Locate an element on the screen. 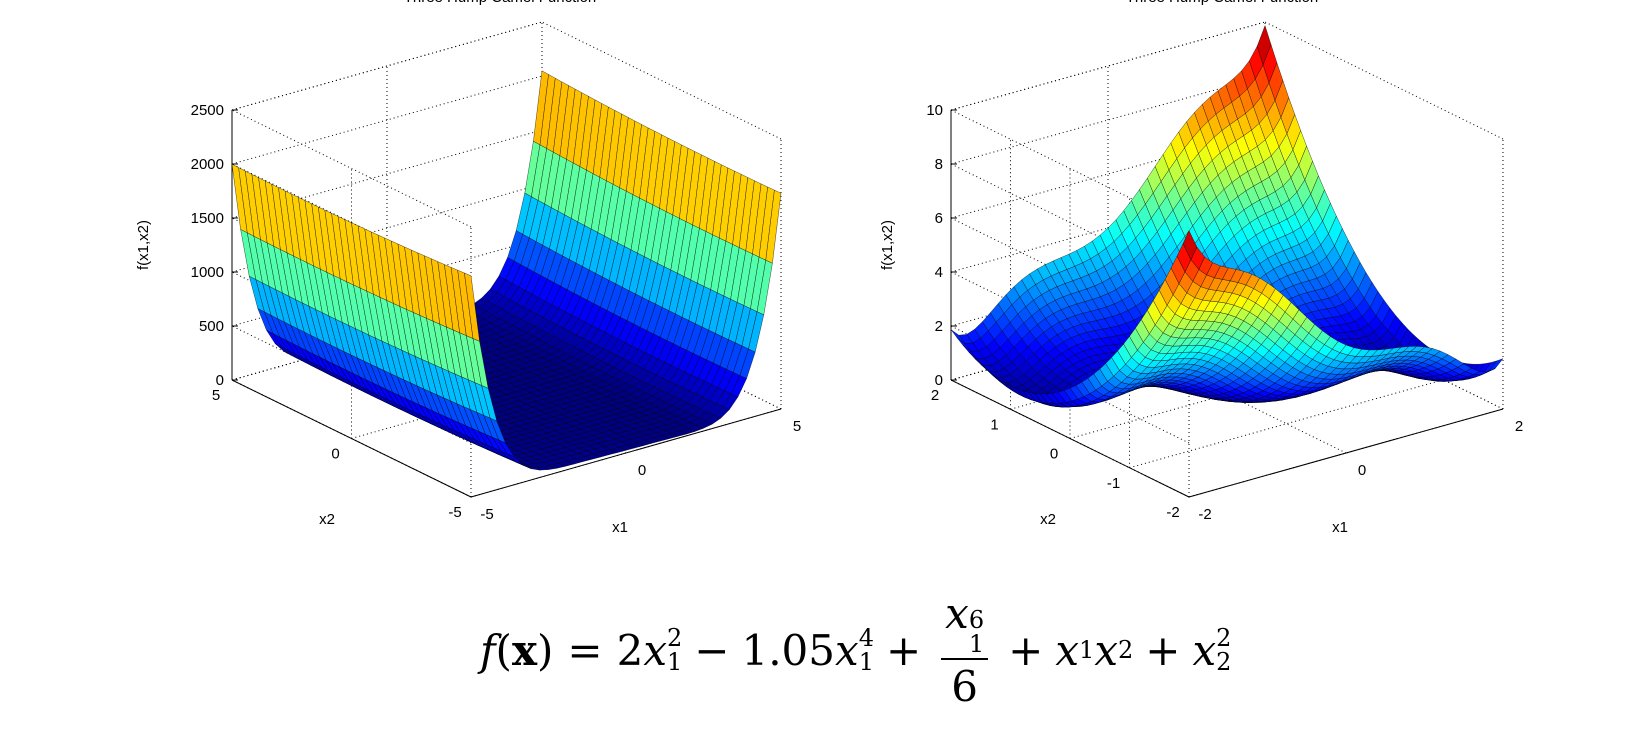 The height and width of the screenshot is (747, 1647). x-tick-label: -5 is located at coordinates (486, 514).